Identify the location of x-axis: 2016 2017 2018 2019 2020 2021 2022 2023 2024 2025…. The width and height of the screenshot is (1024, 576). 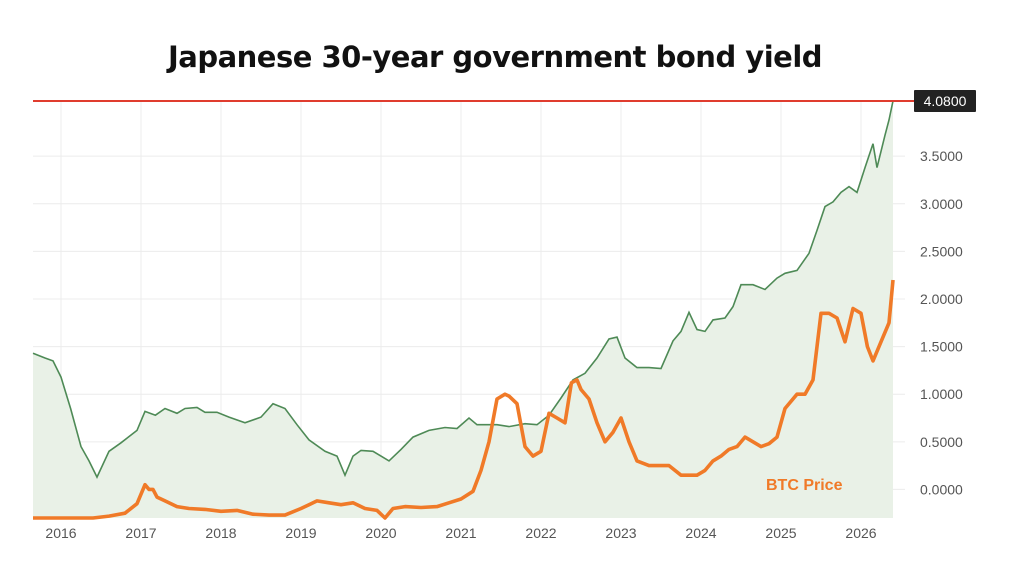
(460, 533).